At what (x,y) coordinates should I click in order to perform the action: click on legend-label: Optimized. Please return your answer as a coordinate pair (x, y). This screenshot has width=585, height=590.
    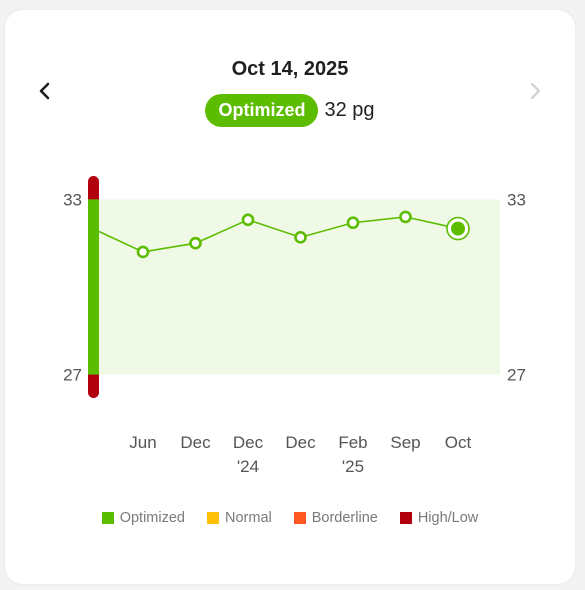
    Looking at the image, I should click on (152, 518).